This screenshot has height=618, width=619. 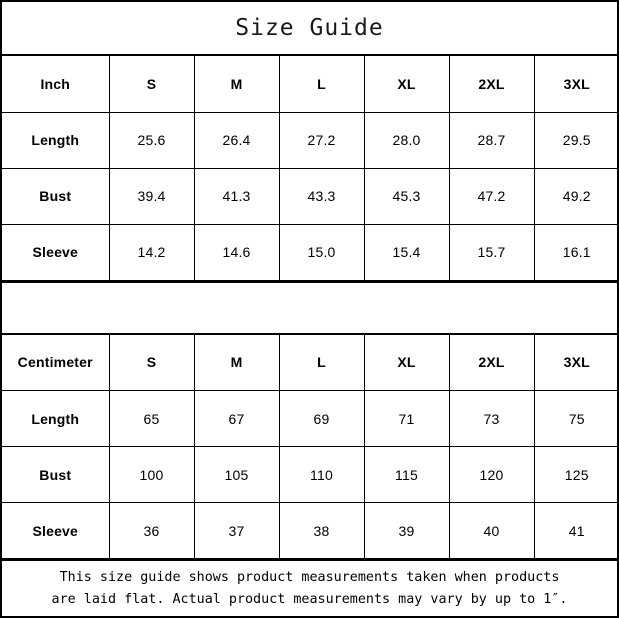 What do you see at coordinates (236, 196) in the screenshot?
I see `cell-inch-bust-m: 41.3` at bounding box center [236, 196].